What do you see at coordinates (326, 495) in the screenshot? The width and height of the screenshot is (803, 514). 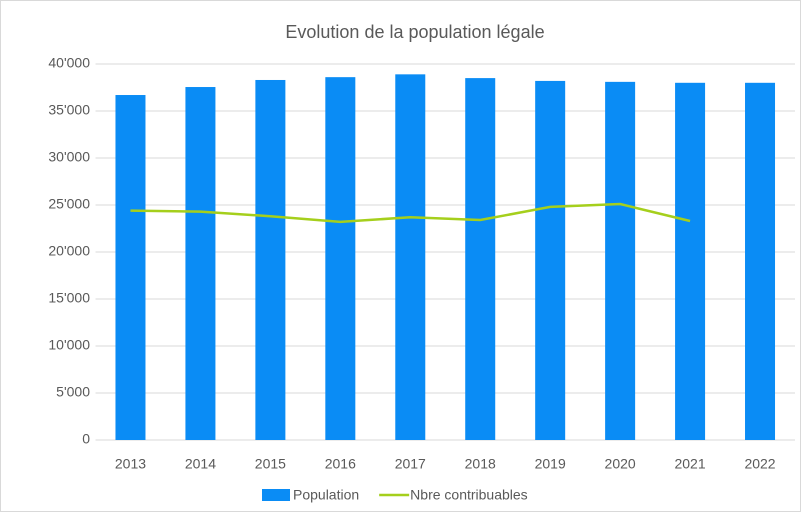 I see `legend-label: Population` at bounding box center [326, 495].